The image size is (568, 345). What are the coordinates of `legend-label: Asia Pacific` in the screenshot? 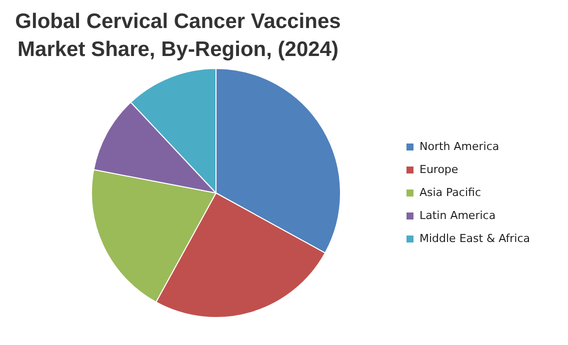 It's located at (450, 192).